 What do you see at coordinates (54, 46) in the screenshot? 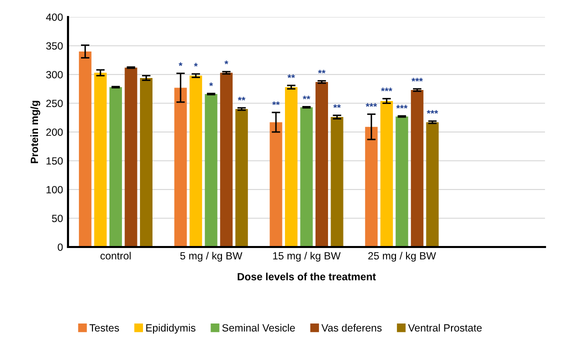
I see `y-tick-label: 350` at bounding box center [54, 46].